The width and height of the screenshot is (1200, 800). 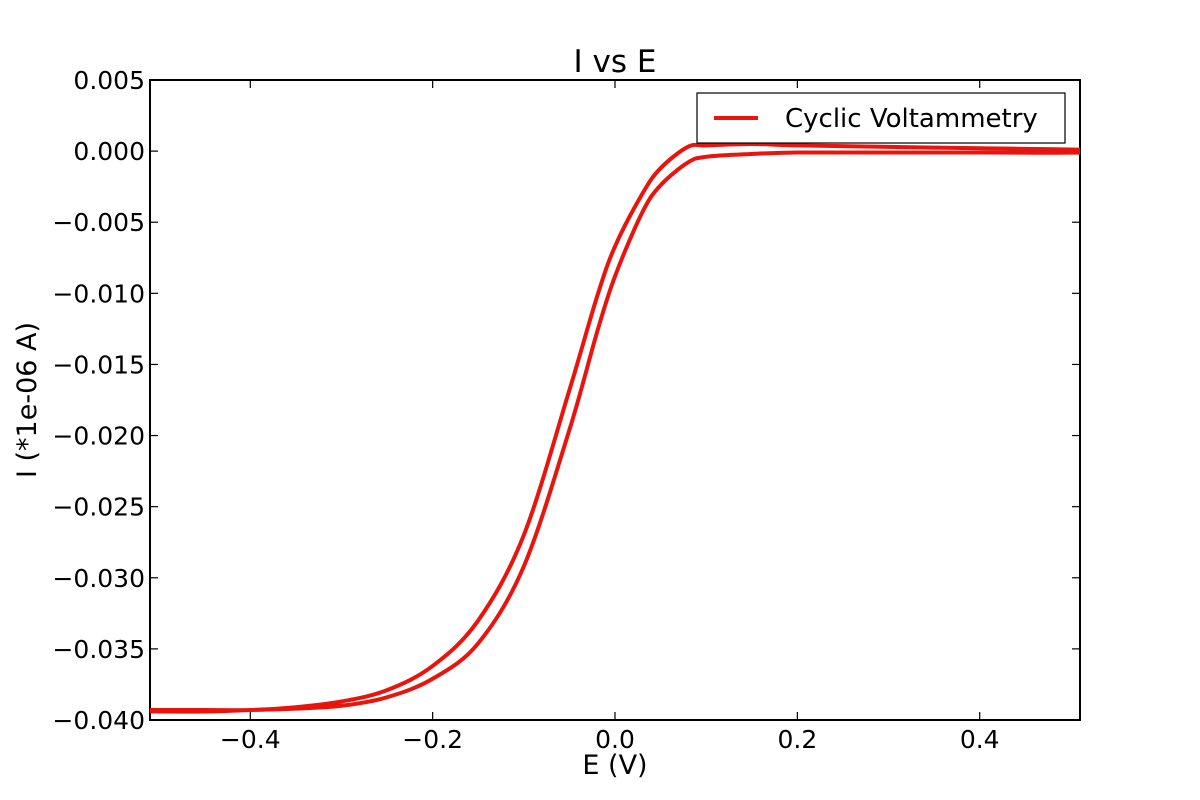 What do you see at coordinates (109, 151) in the screenshot?
I see `y-tick-label: 0.000` at bounding box center [109, 151].